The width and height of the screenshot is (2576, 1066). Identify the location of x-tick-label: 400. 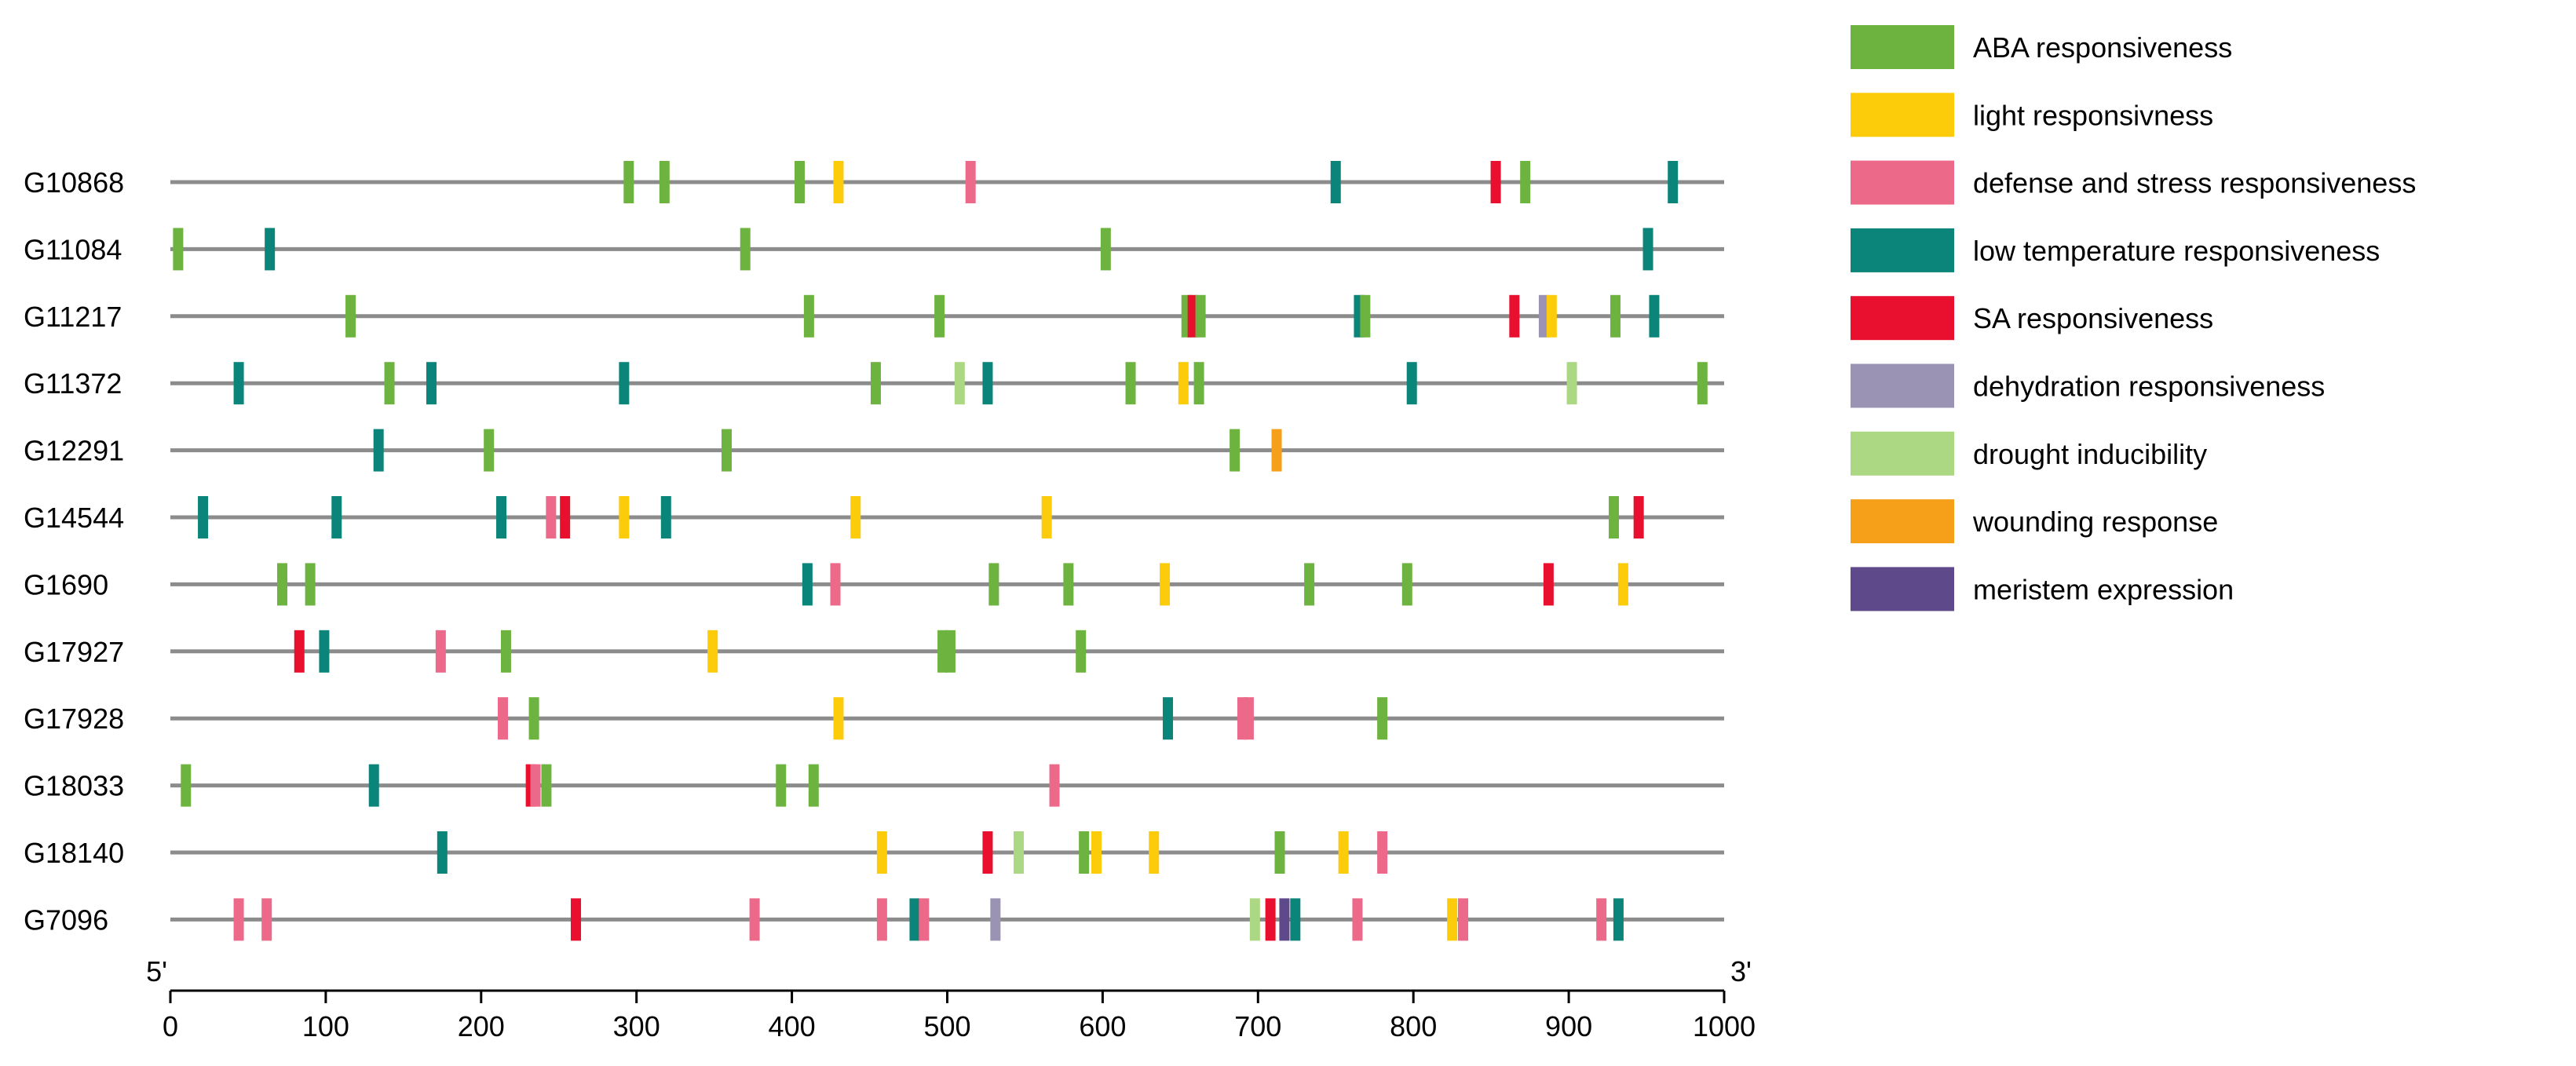
(793, 1026).